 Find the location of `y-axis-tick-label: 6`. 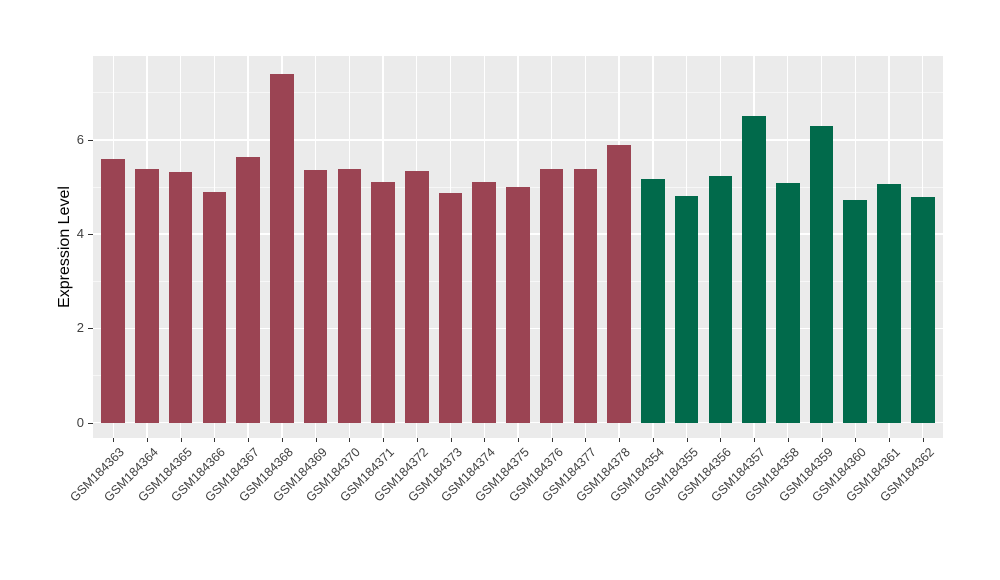

y-axis-tick-label: 6 is located at coordinates (80, 140).